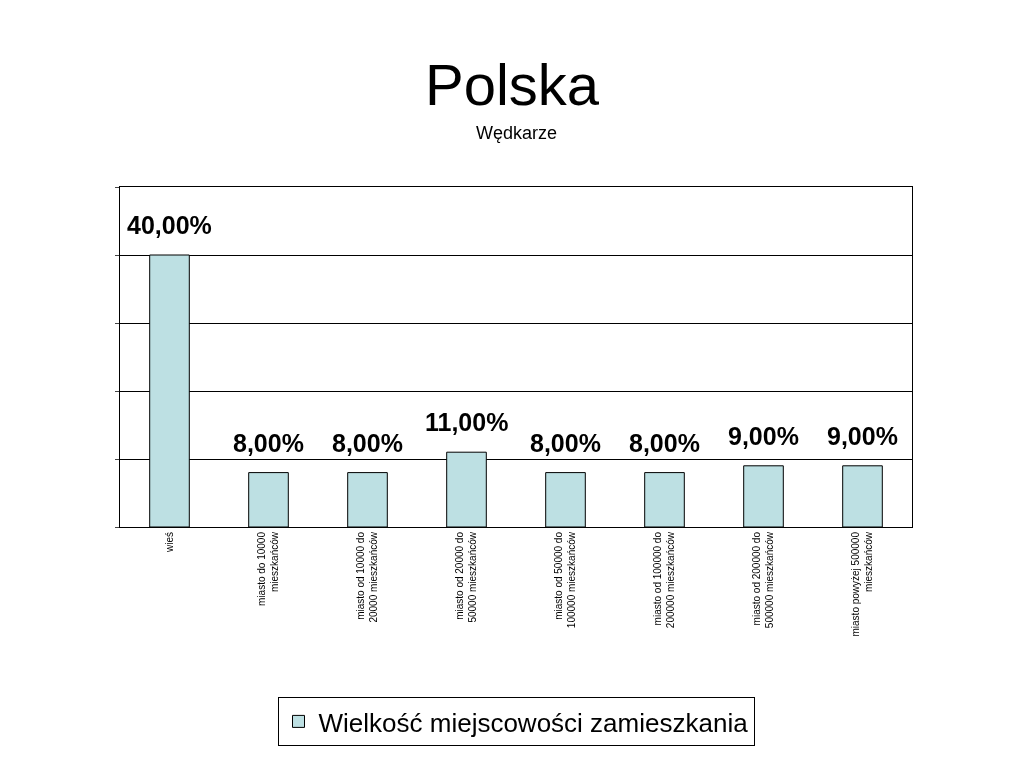 The width and height of the screenshot is (1024, 768). Describe the element at coordinates (467, 422) in the screenshot. I see `data-label: 11,00%` at that location.